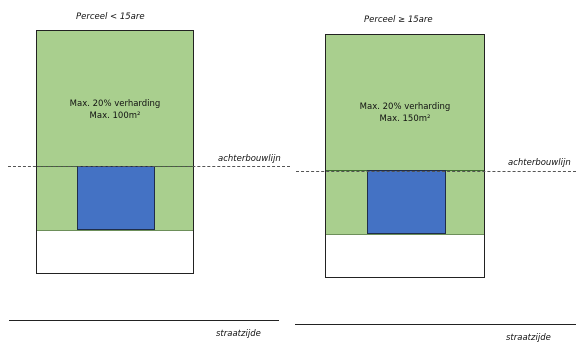 The width and height of the screenshot is (576, 343). I want to click on left-rear-building-line, so click(149, 166).